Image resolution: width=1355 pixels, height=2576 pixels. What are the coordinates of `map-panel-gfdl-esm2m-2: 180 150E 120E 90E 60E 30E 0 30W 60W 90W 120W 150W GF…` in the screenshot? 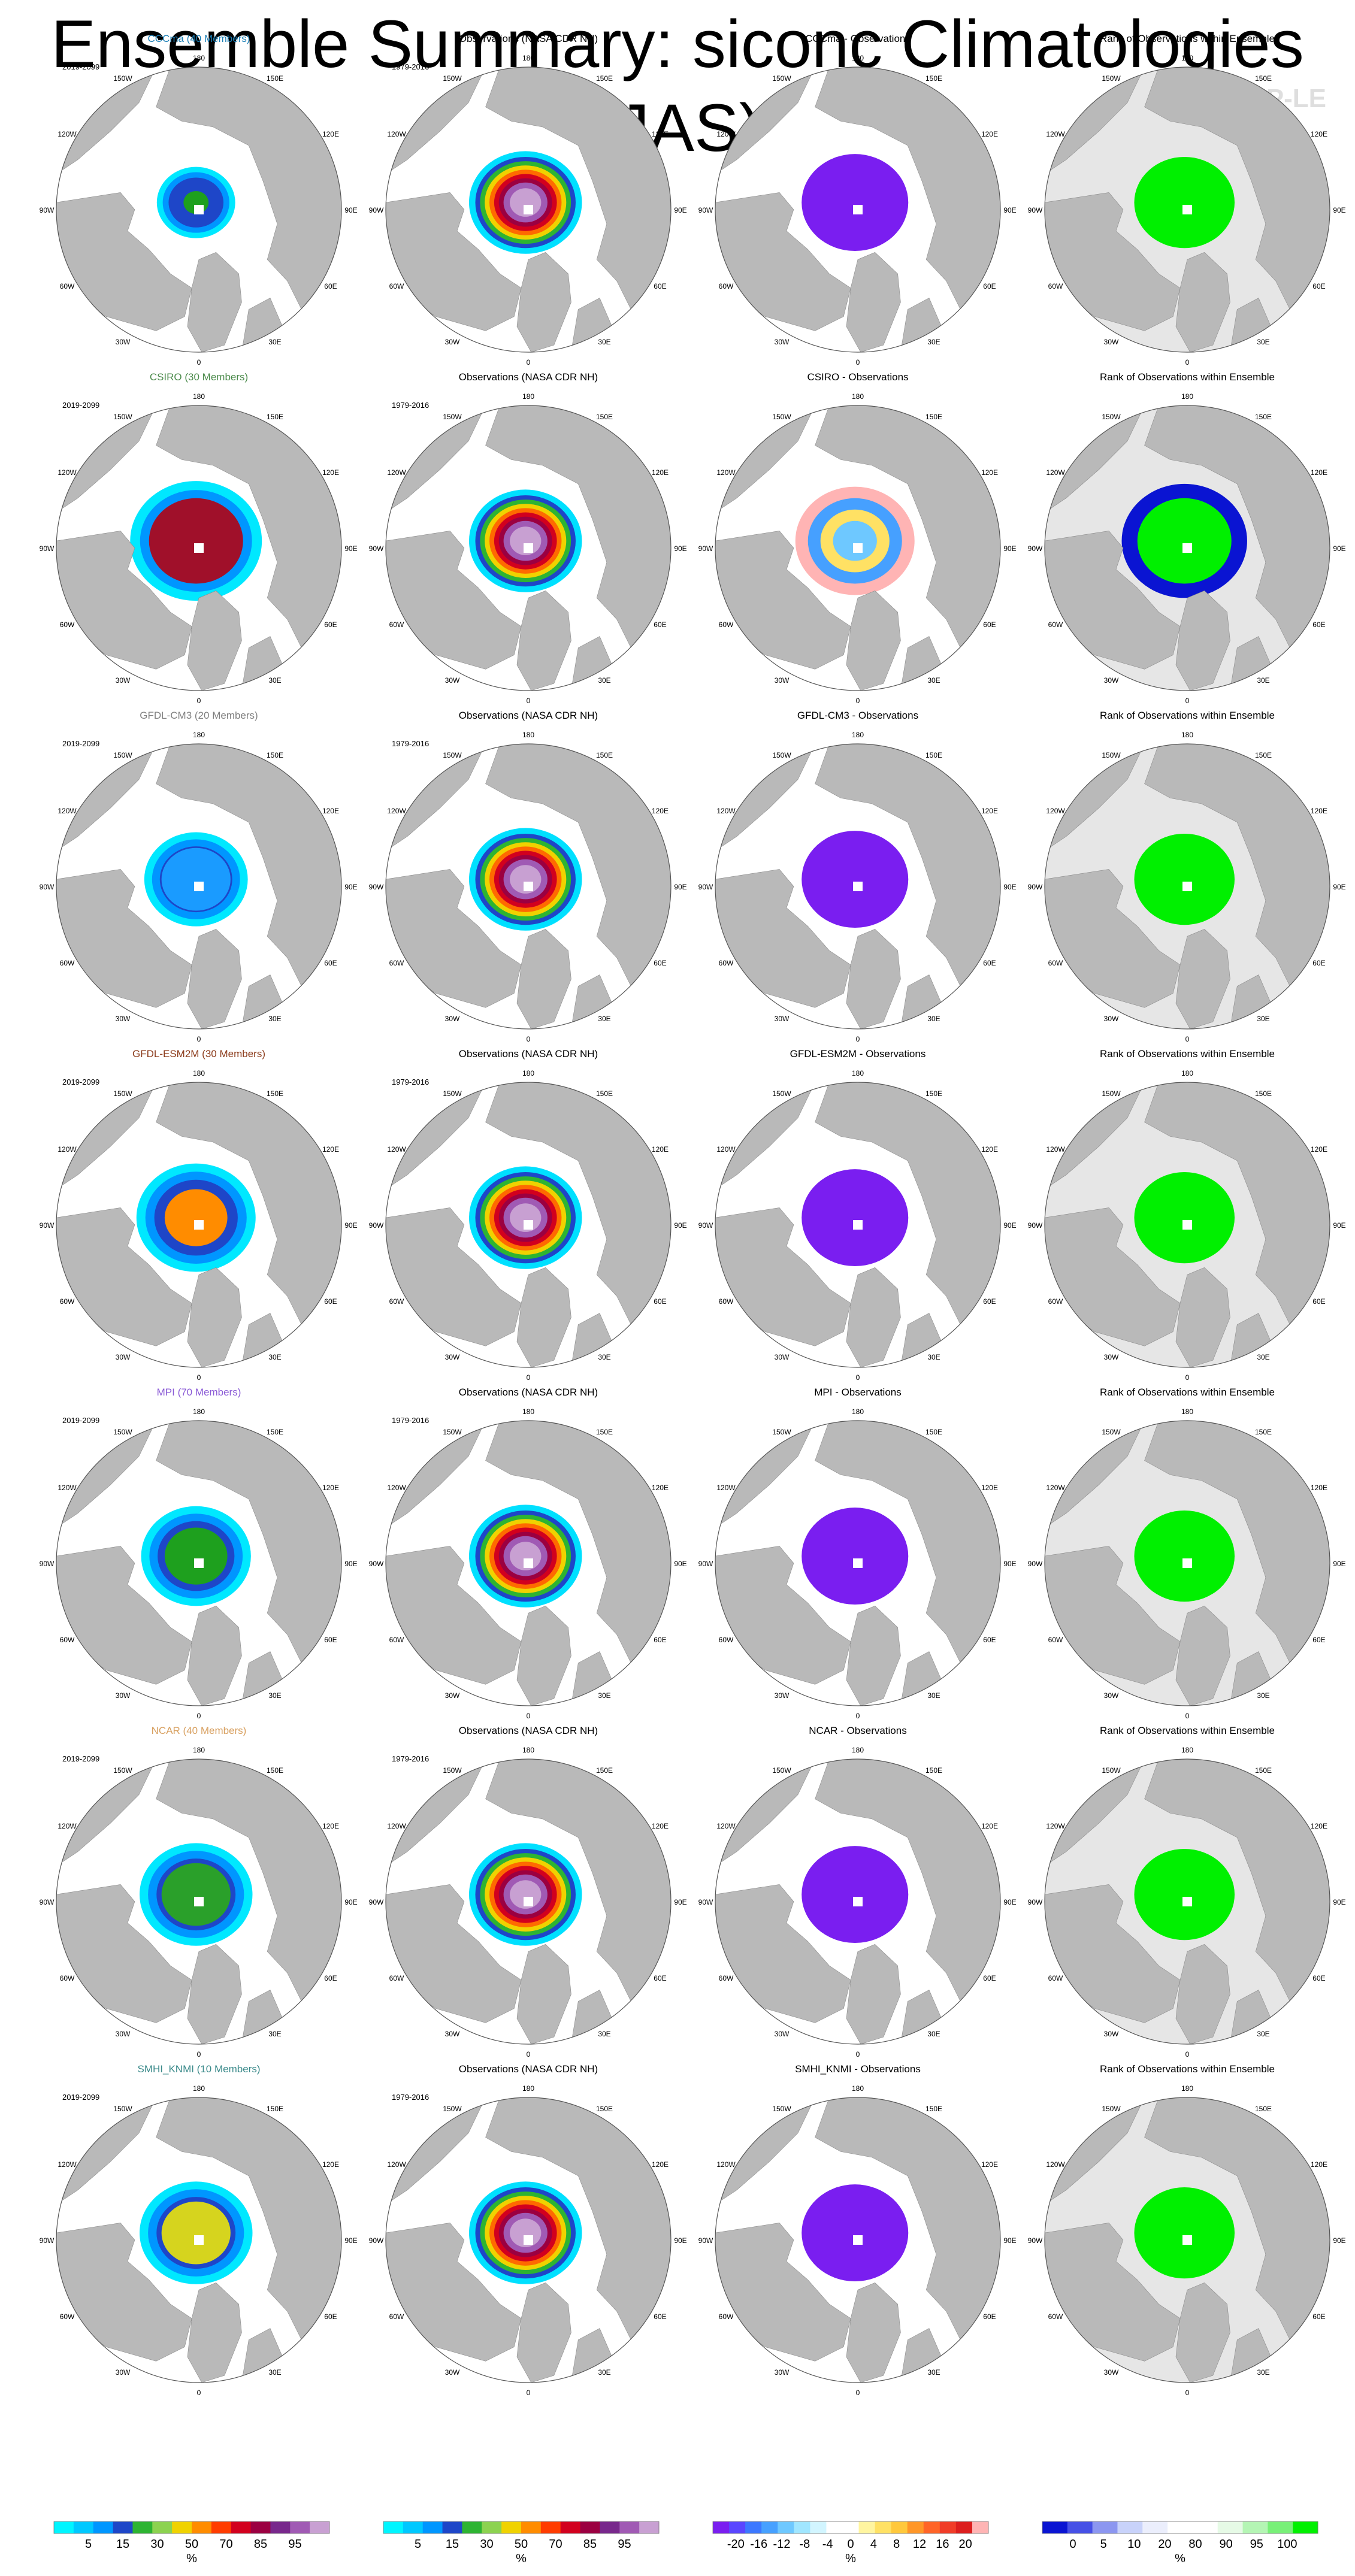 It's located at (858, 1215).